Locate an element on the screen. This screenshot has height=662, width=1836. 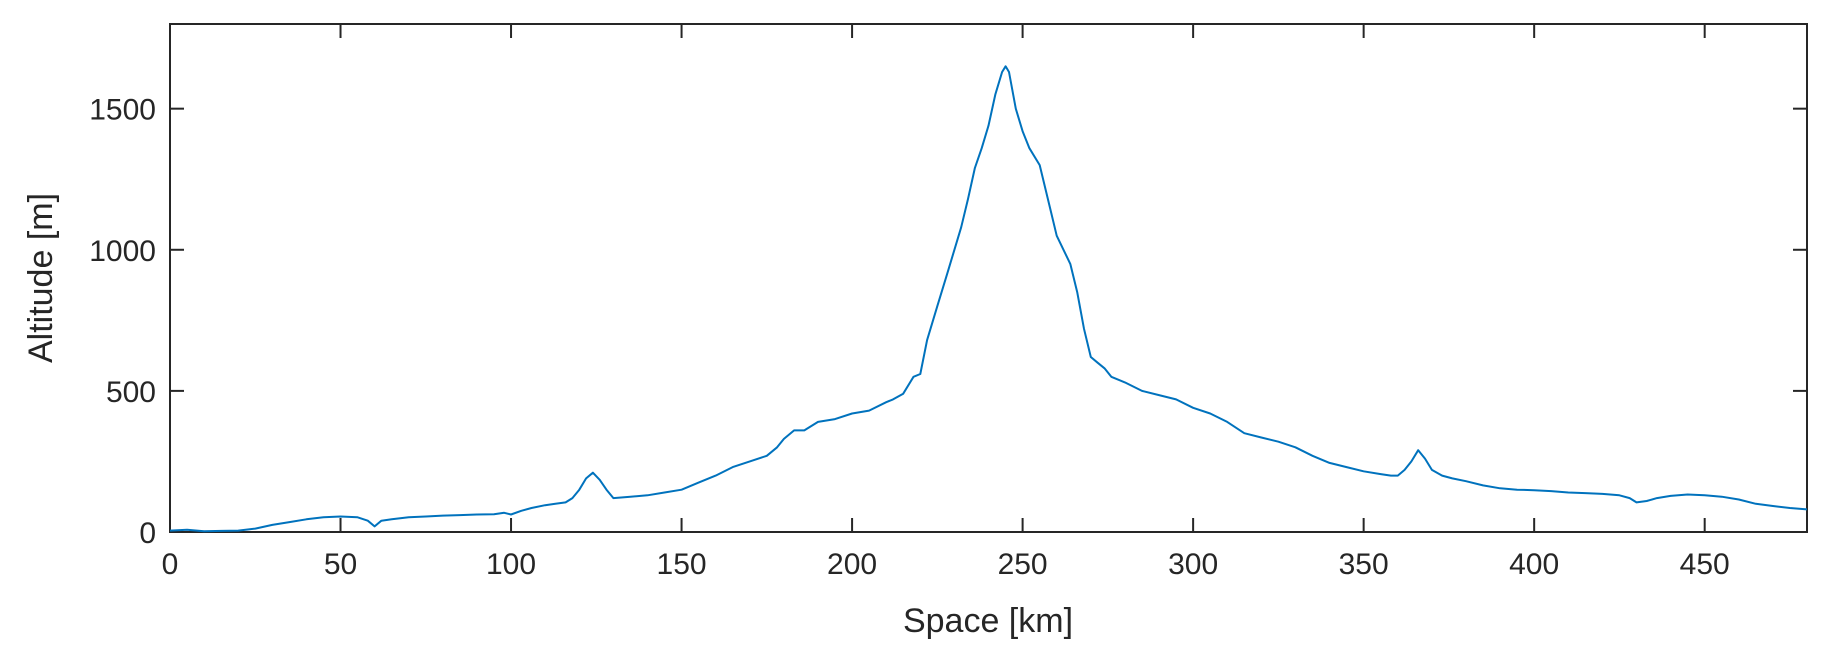
x-tick-label: 350 is located at coordinates (1364, 564).